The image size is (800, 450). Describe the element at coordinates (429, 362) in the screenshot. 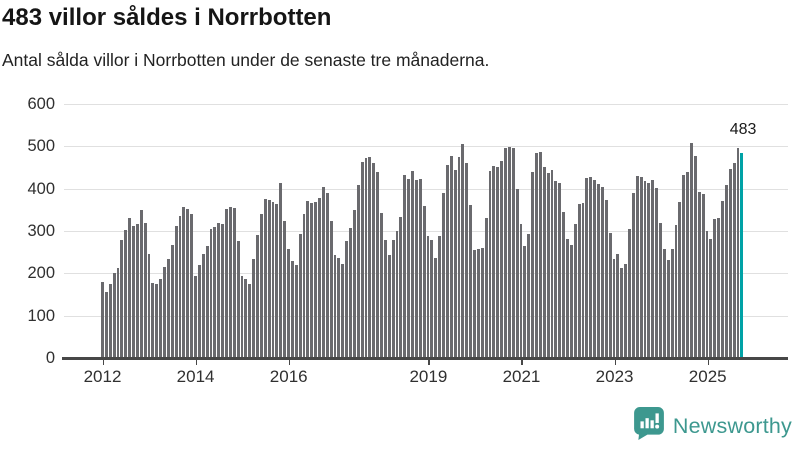

I see `x-tick-2019` at that location.